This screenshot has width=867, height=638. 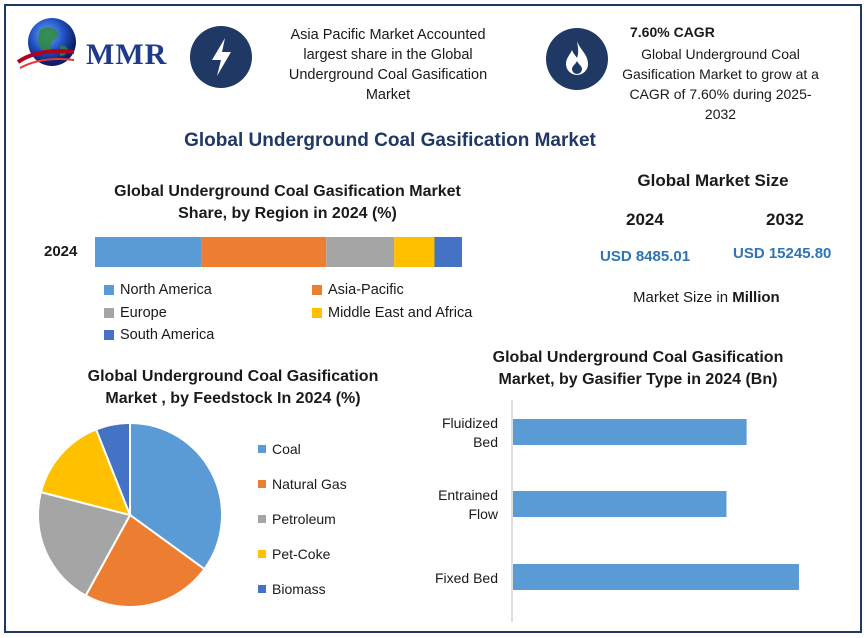 What do you see at coordinates (620, 504) in the screenshot?
I see `gasifier-bar-entrained-flow` at bounding box center [620, 504].